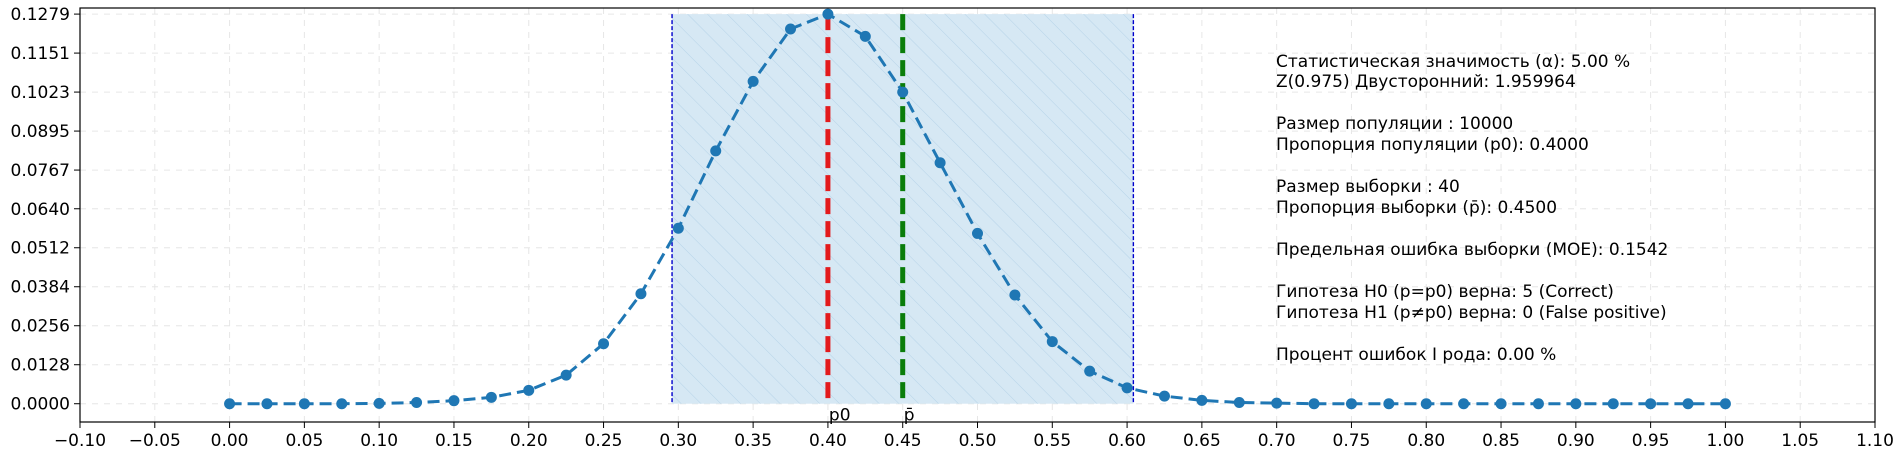  I want to click on annotation-line: Пропорция выборки (p̄): 0.4500, so click(1416, 208).